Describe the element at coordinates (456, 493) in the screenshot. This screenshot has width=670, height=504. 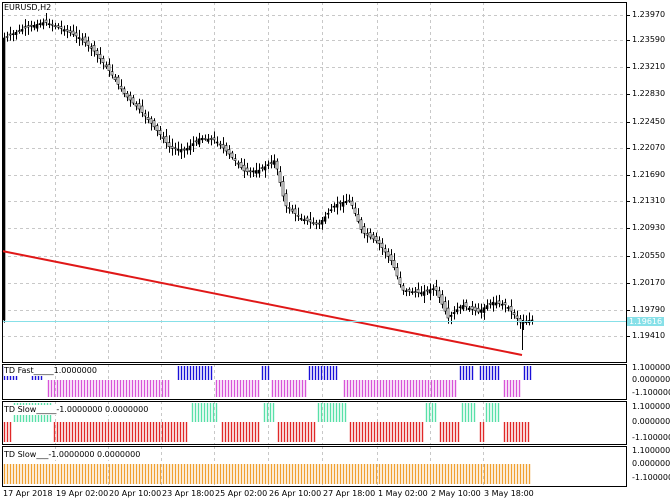
I see `time-tick-label: 2 May 10:00` at that location.